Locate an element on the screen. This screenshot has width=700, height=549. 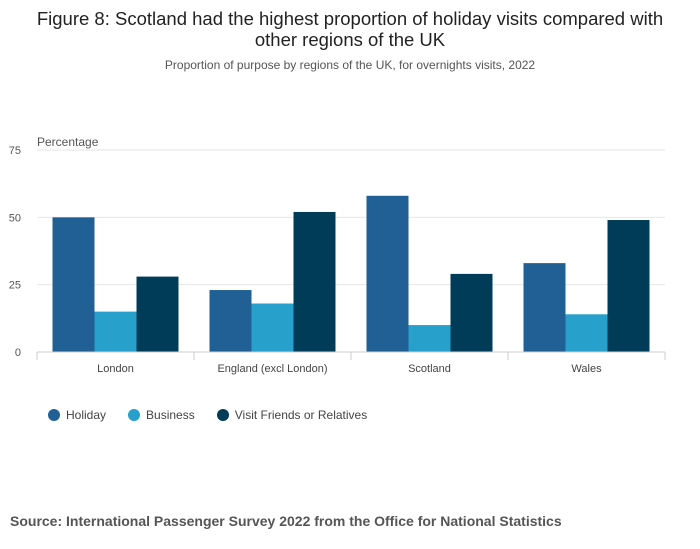
bar-england-excl-london-business is located at coordinates (272, 327).